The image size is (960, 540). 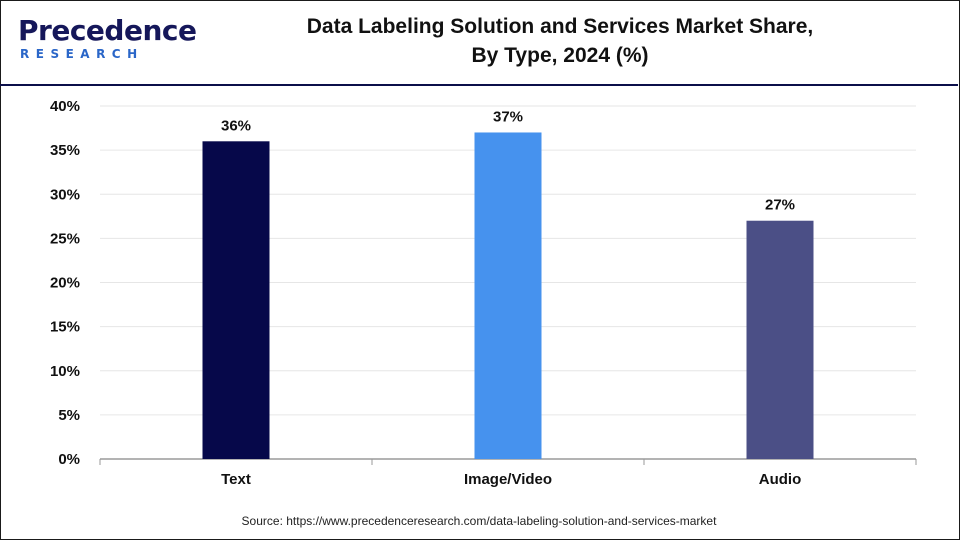 I want to click on x-tick-label: Audio, so click(x=780, y=479).